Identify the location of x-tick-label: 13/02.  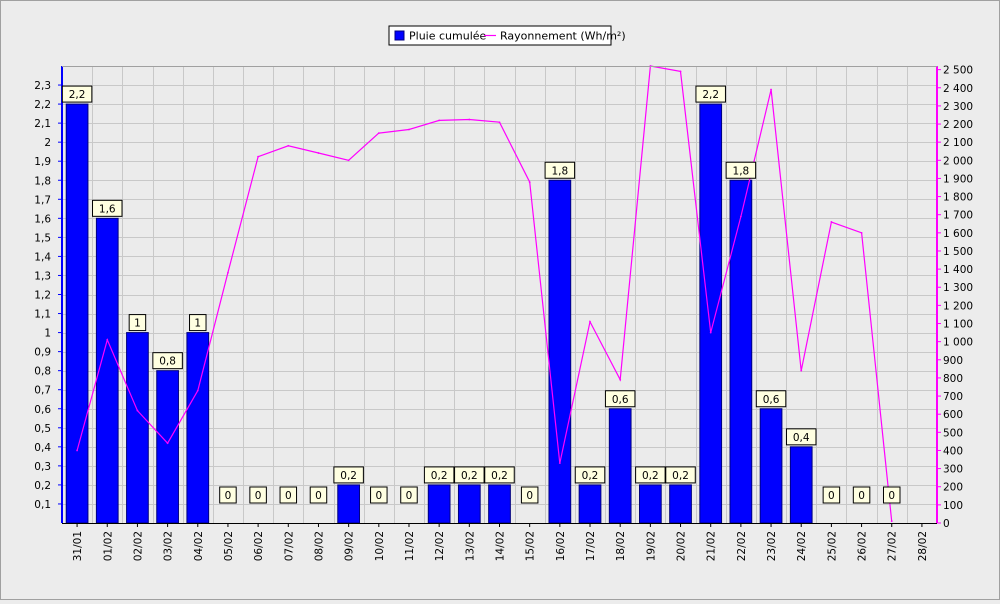
(470, 546).